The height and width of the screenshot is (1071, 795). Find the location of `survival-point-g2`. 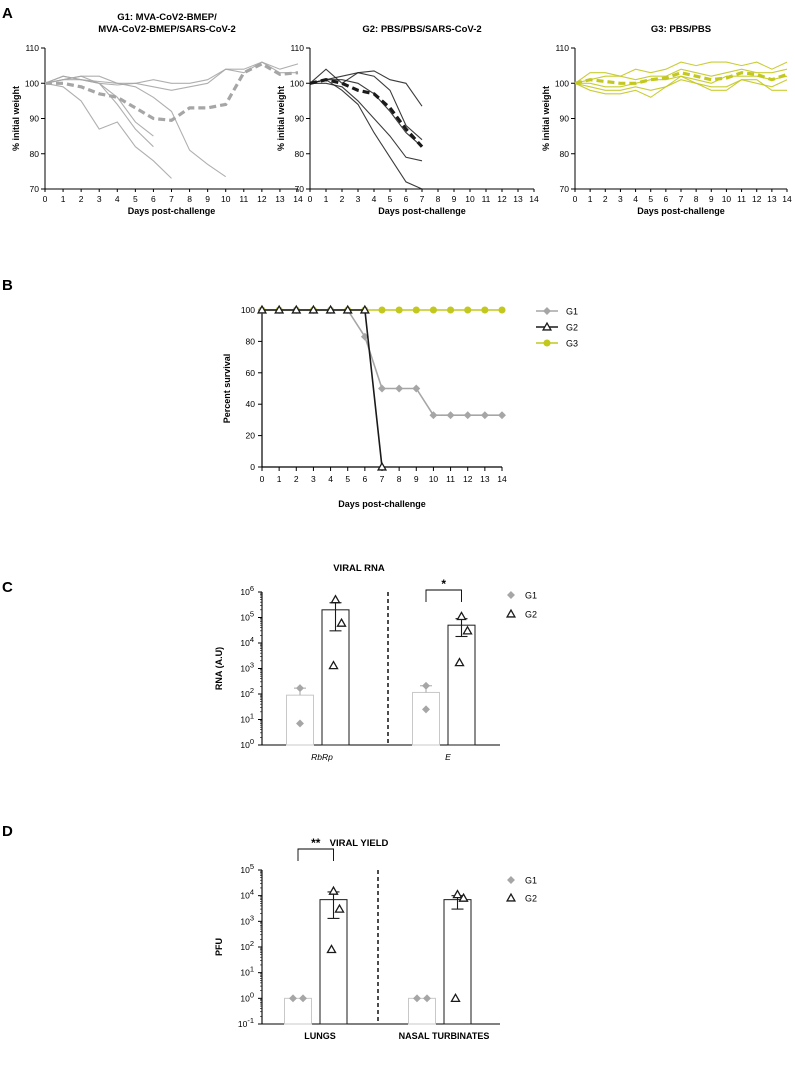

survival-point-g2 is located at coordinates (296, 309).